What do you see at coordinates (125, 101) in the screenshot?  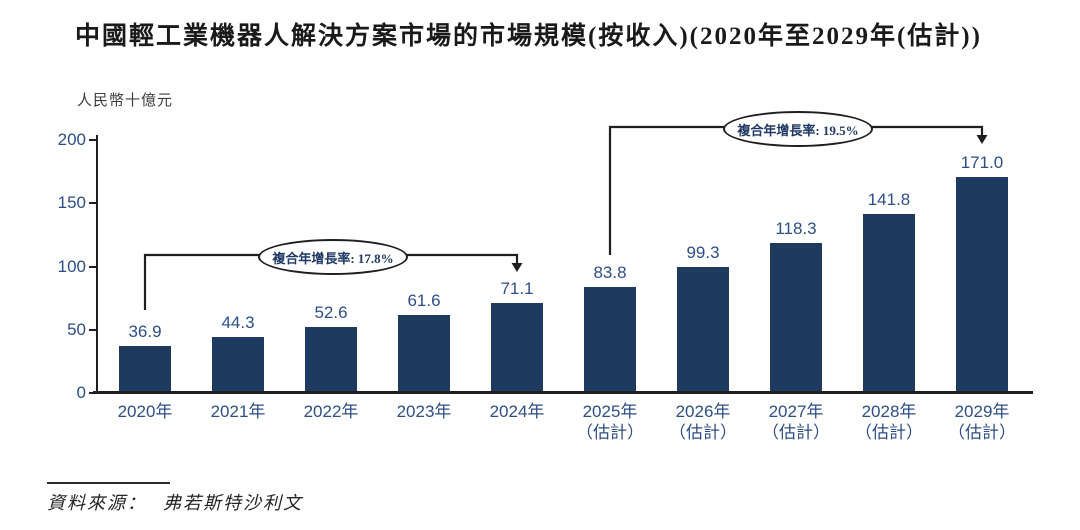 I see `y-axis-unit-label: 人民幣十億元` at bounding box center [125, 101].